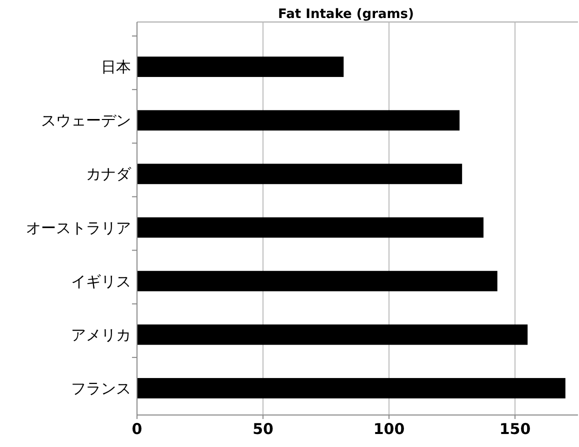 Image resolution: width=579 pixels, height=447 pixels. What do you see at coordinates (86, 121) in the screenshot?
I see `y-tick-label: スウェーデン` at bounding box center [86, 121].